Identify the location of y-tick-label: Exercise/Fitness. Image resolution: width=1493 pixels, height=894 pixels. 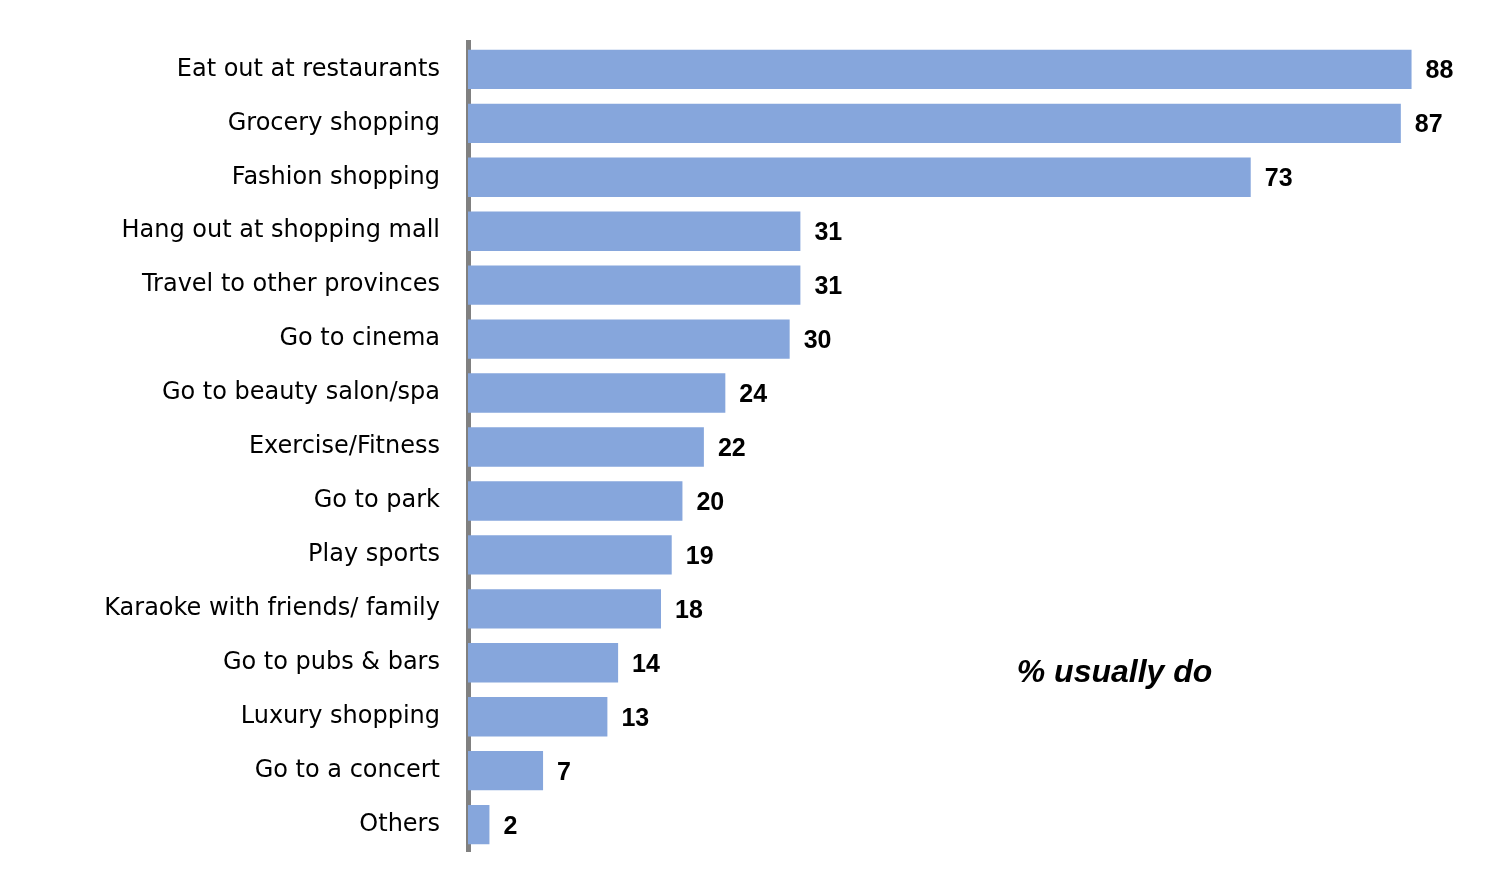
(344, 445).